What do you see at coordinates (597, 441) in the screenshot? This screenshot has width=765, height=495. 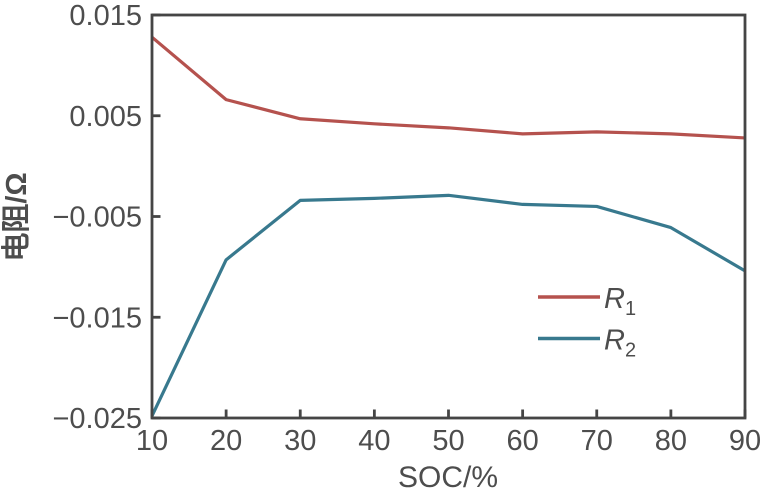 I see `x-tick-label: 70` at bounding box center [597, 441].